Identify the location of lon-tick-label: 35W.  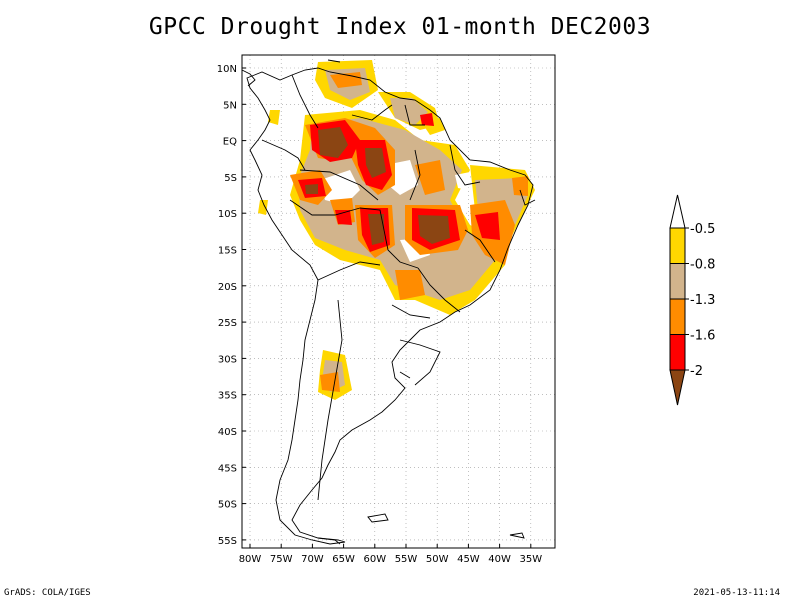
(530, 559).